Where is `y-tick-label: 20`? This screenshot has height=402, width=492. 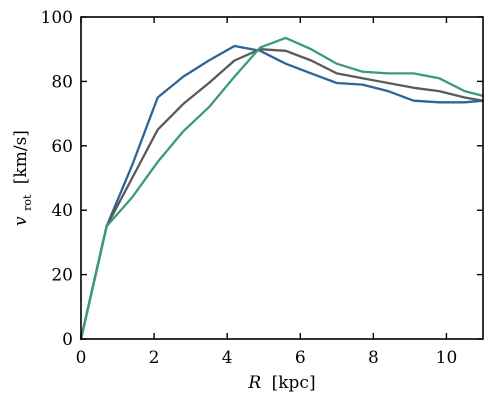 y-tick-label: 20 is located at coordinates (62, 276).